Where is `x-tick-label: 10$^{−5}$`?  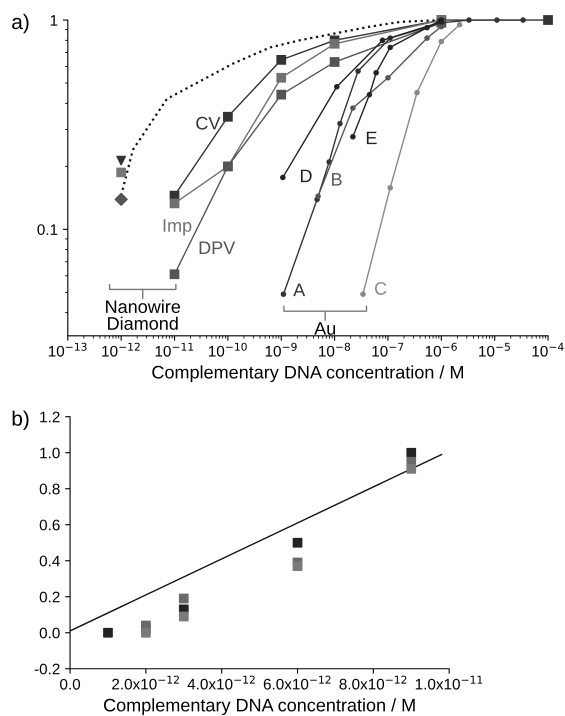
x-tick-label: 10$^{−5}$ is located at coordinates (494, 349).